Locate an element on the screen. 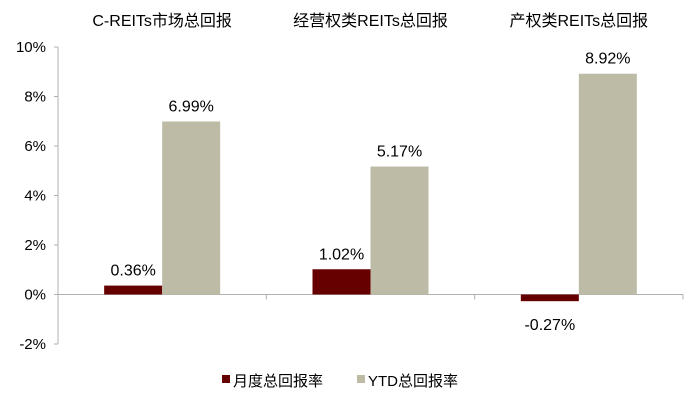 The height and width of the screenshot is (407, 700). data-label: -0.27% is located at coordinates (549, 325).